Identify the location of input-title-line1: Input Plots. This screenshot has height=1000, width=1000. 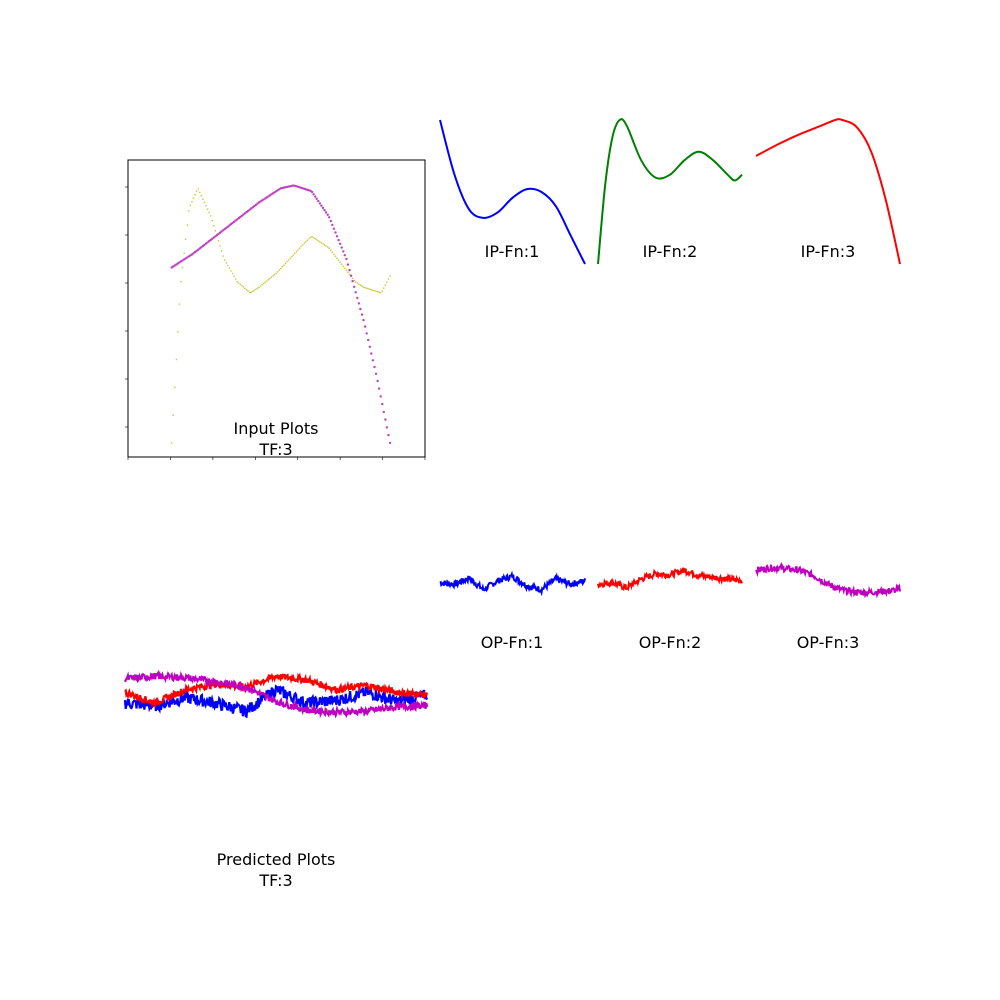
(275, 428).